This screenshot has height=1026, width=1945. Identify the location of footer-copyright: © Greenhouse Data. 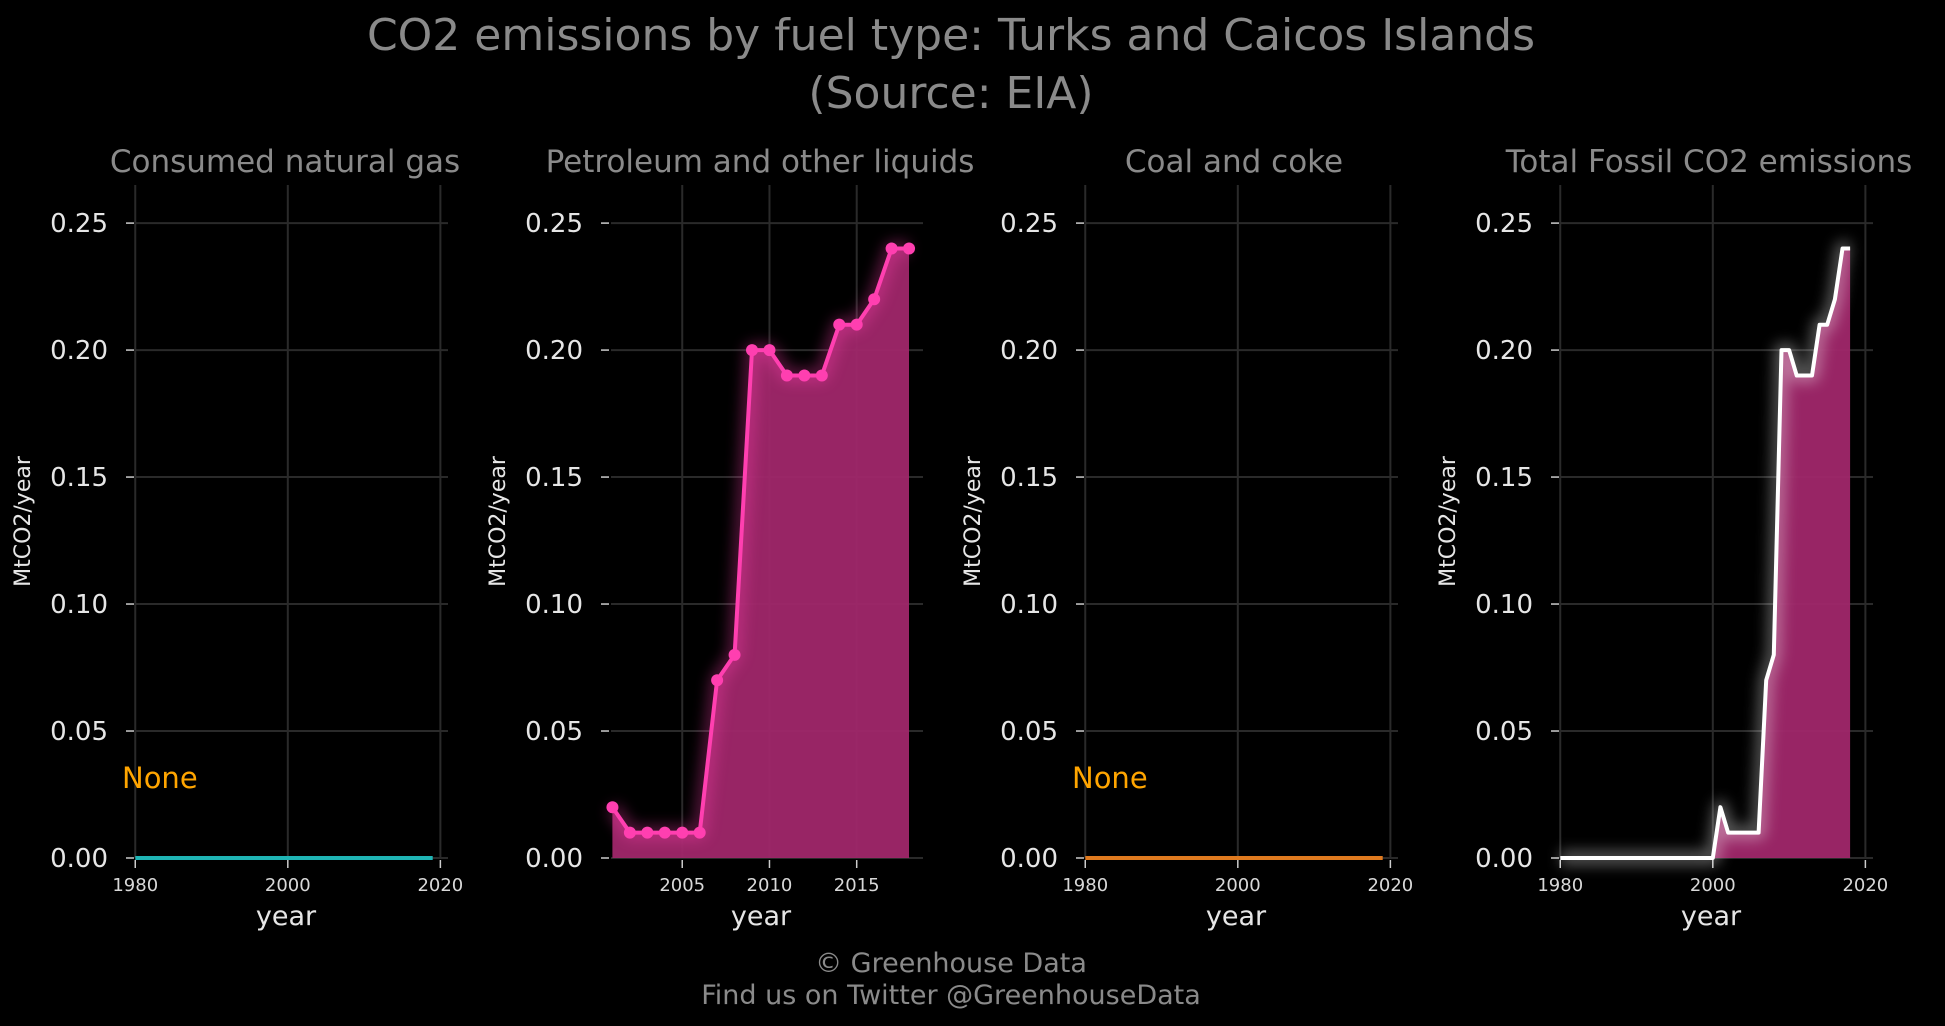
(951, 963).